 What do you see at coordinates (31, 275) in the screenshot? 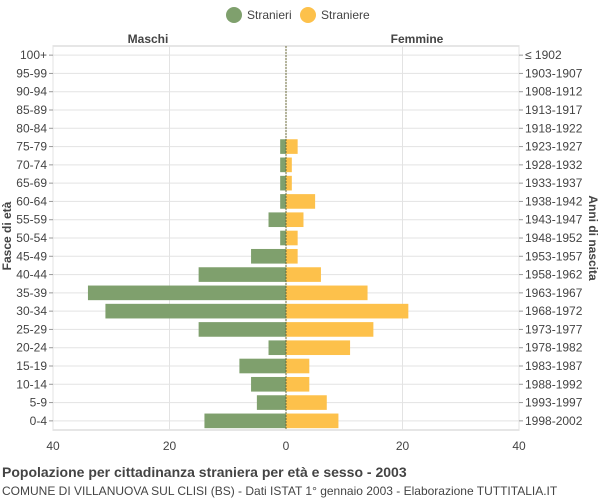
I see `age-group-label: 40-44` at bounding box center [31, 275].